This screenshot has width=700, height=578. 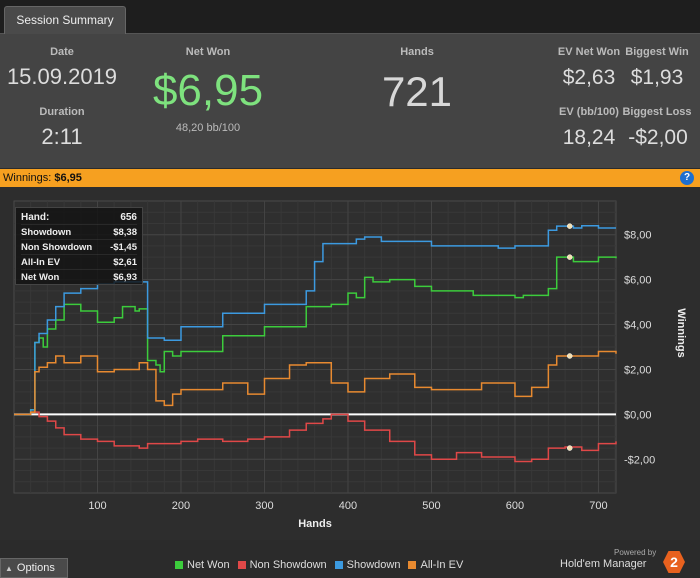 What do you see at coordinates (657, 112) in the screenshot?
I see `biggest-loss-label: Biggest Loss` at bounding box center [657, 112].